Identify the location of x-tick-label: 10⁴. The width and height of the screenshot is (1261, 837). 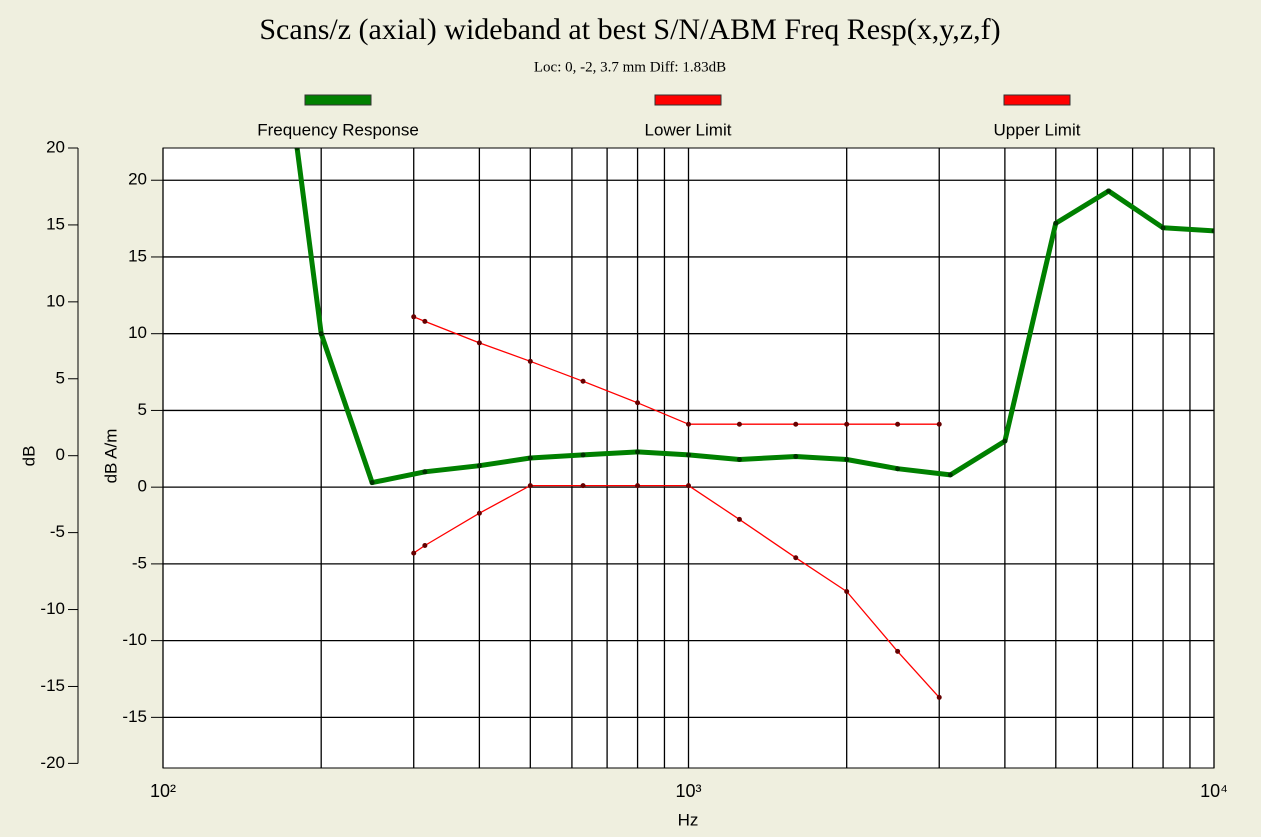
(1214, 791).